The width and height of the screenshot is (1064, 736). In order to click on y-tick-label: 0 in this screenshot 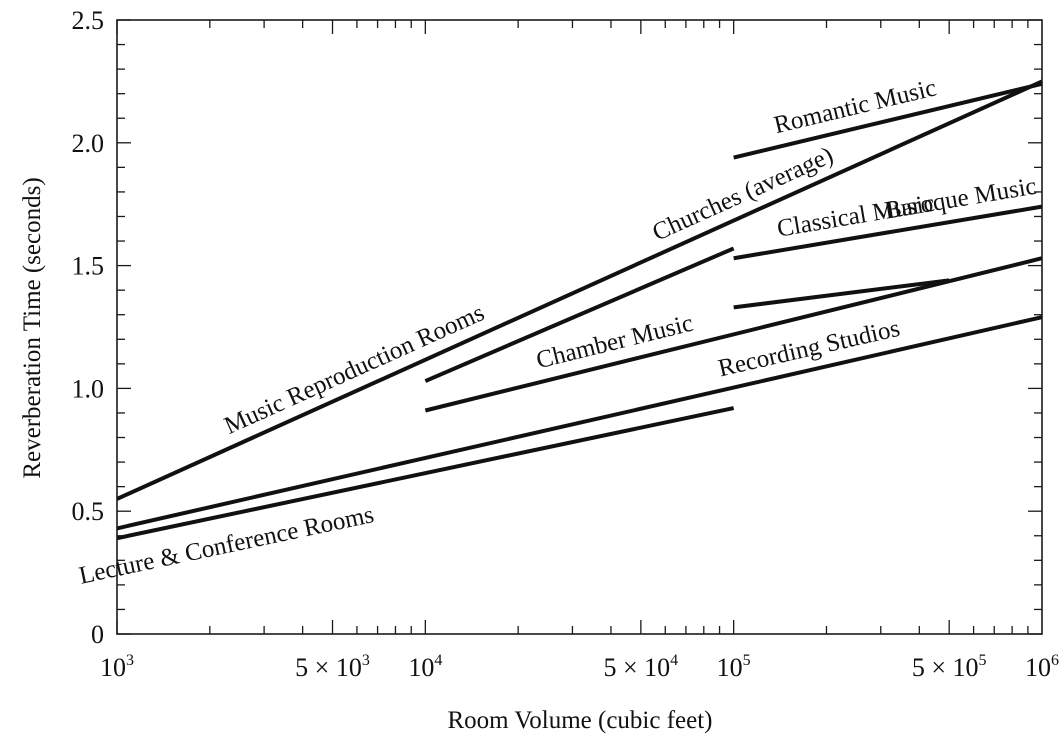, I will do `click(97, 634)`.